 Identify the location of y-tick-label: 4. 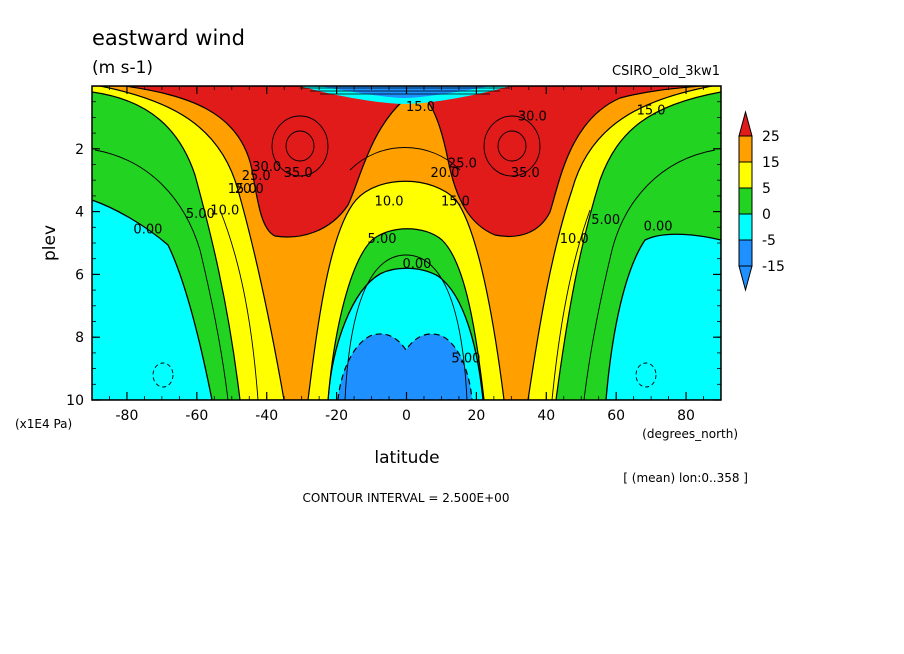
(79, 213).